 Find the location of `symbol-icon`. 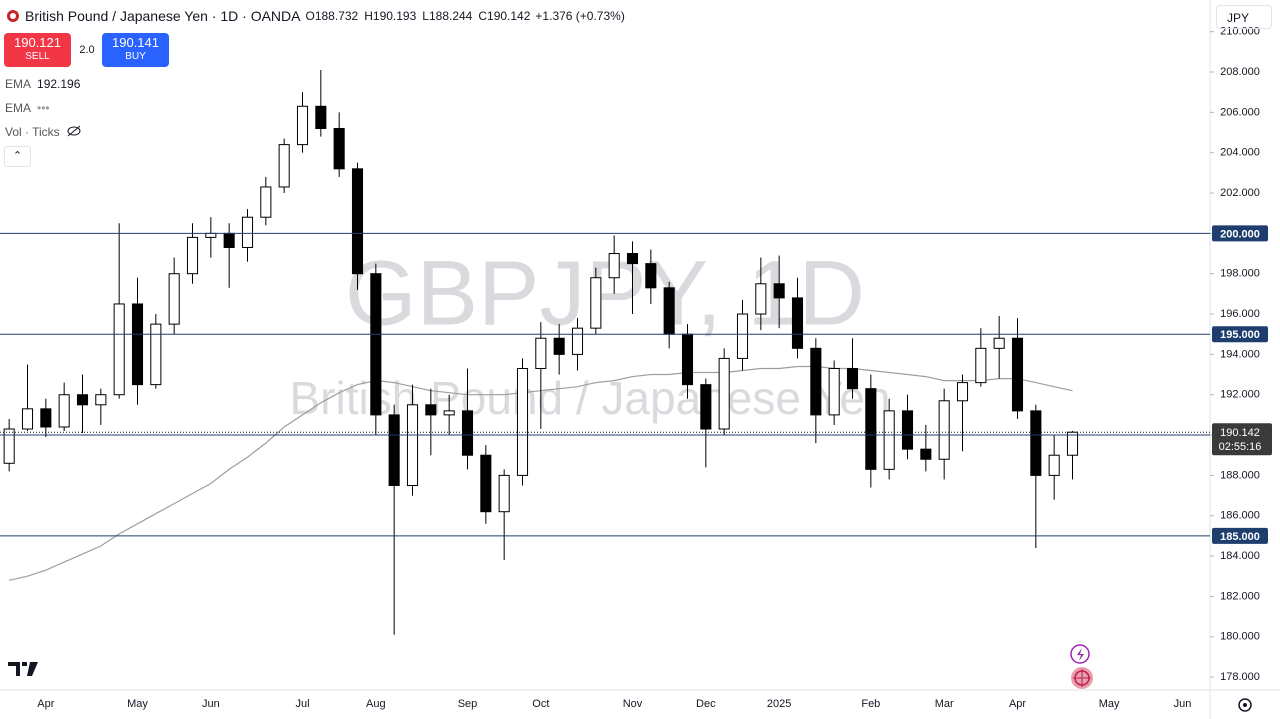

symbol-icon is located at coordinates (13, 16).